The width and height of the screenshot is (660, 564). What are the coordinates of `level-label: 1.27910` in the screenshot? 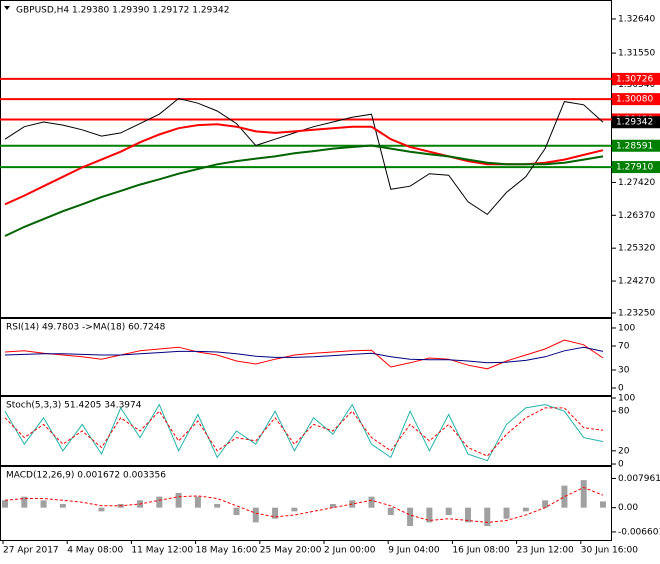 It's located at (634, 168).